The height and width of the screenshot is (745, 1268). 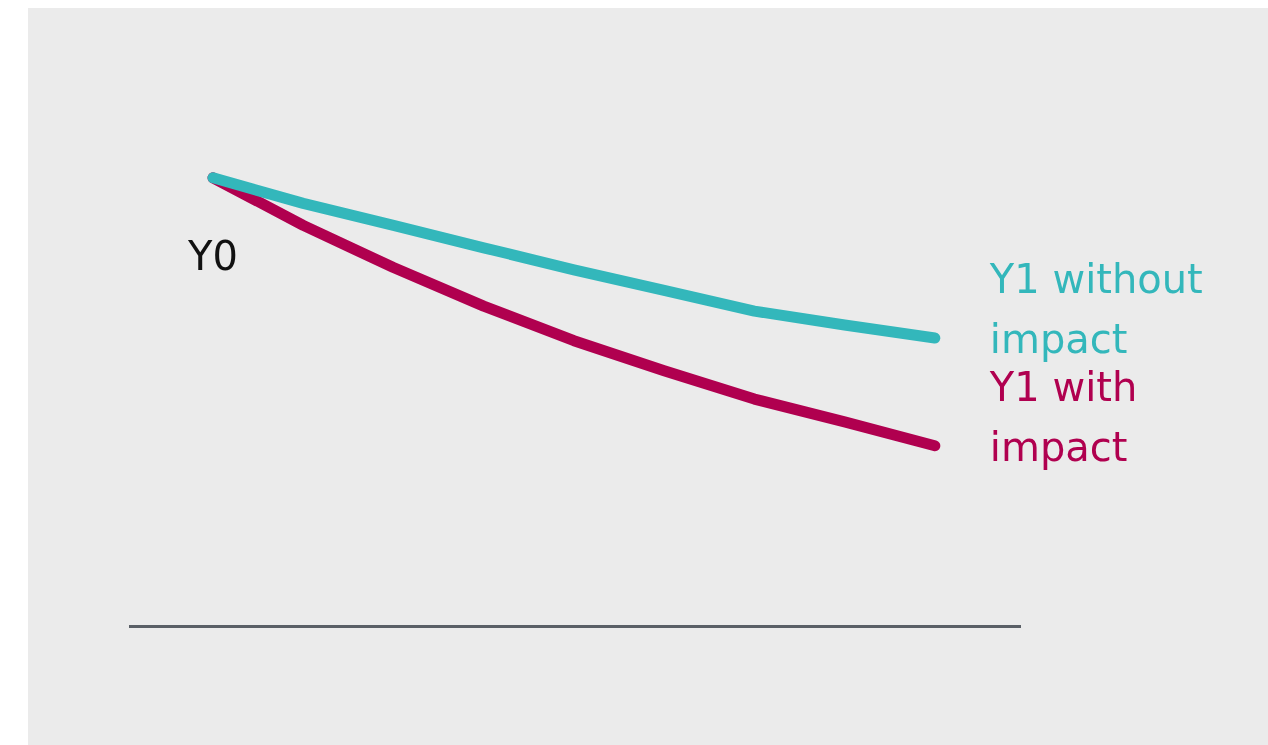 I want to click on series-label: Y1 with impact, so click(x=1063, y=416).